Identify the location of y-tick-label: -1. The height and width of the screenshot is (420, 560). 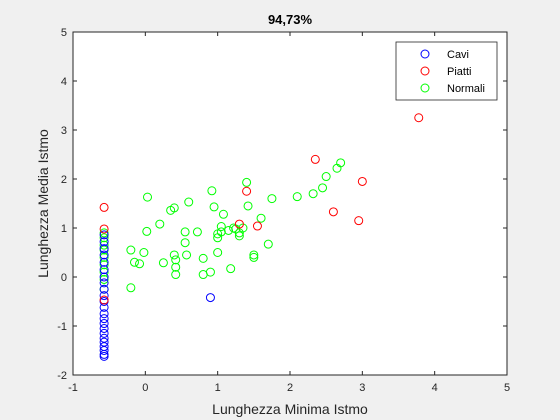
(62, 327).